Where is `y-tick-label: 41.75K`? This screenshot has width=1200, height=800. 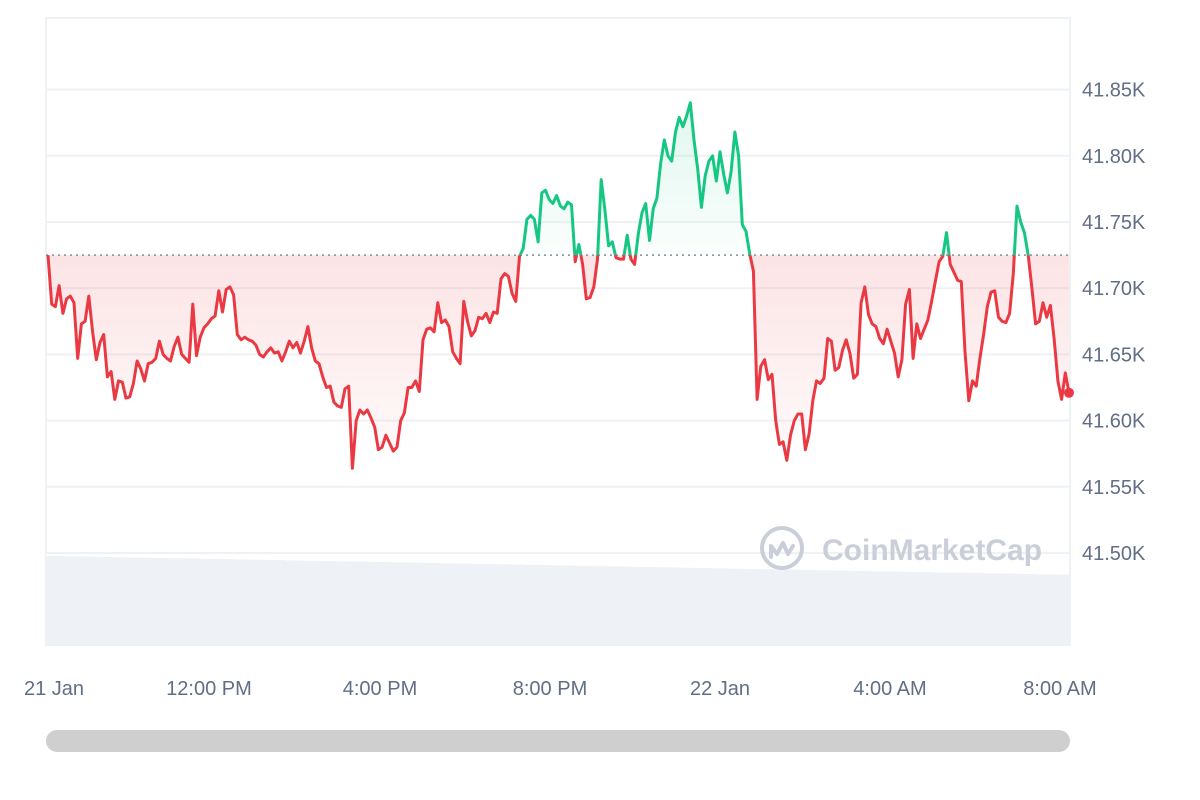
y-tick-label: 41.75K is located at coordinates (1114, 223).